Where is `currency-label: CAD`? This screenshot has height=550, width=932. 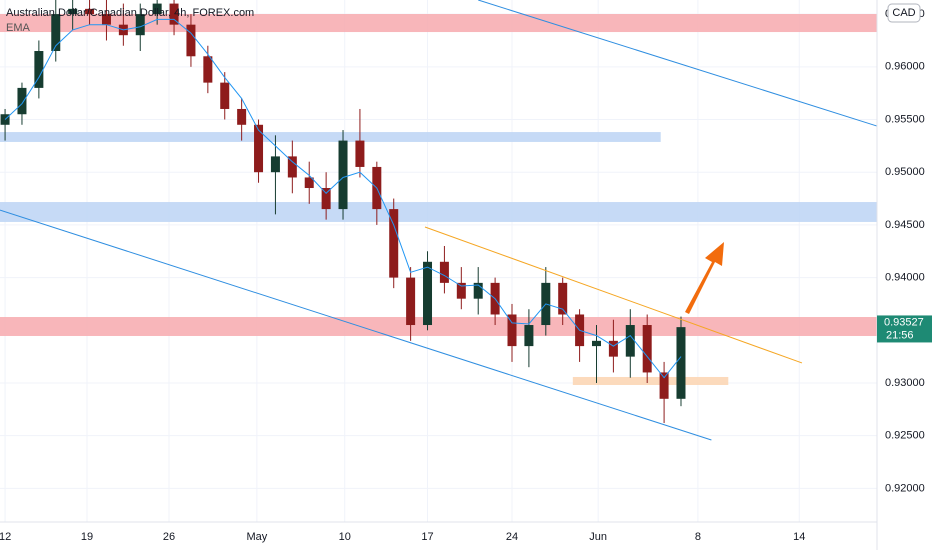 currency-label: CAD is located at coordinates (903, 13).